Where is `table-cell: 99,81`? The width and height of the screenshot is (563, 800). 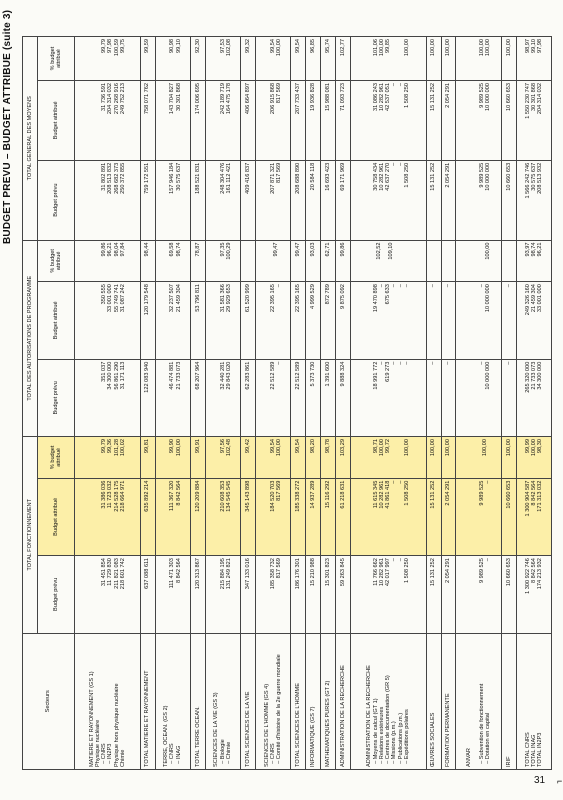
table-cell: 99,81 is located at coordinates (147, 457).